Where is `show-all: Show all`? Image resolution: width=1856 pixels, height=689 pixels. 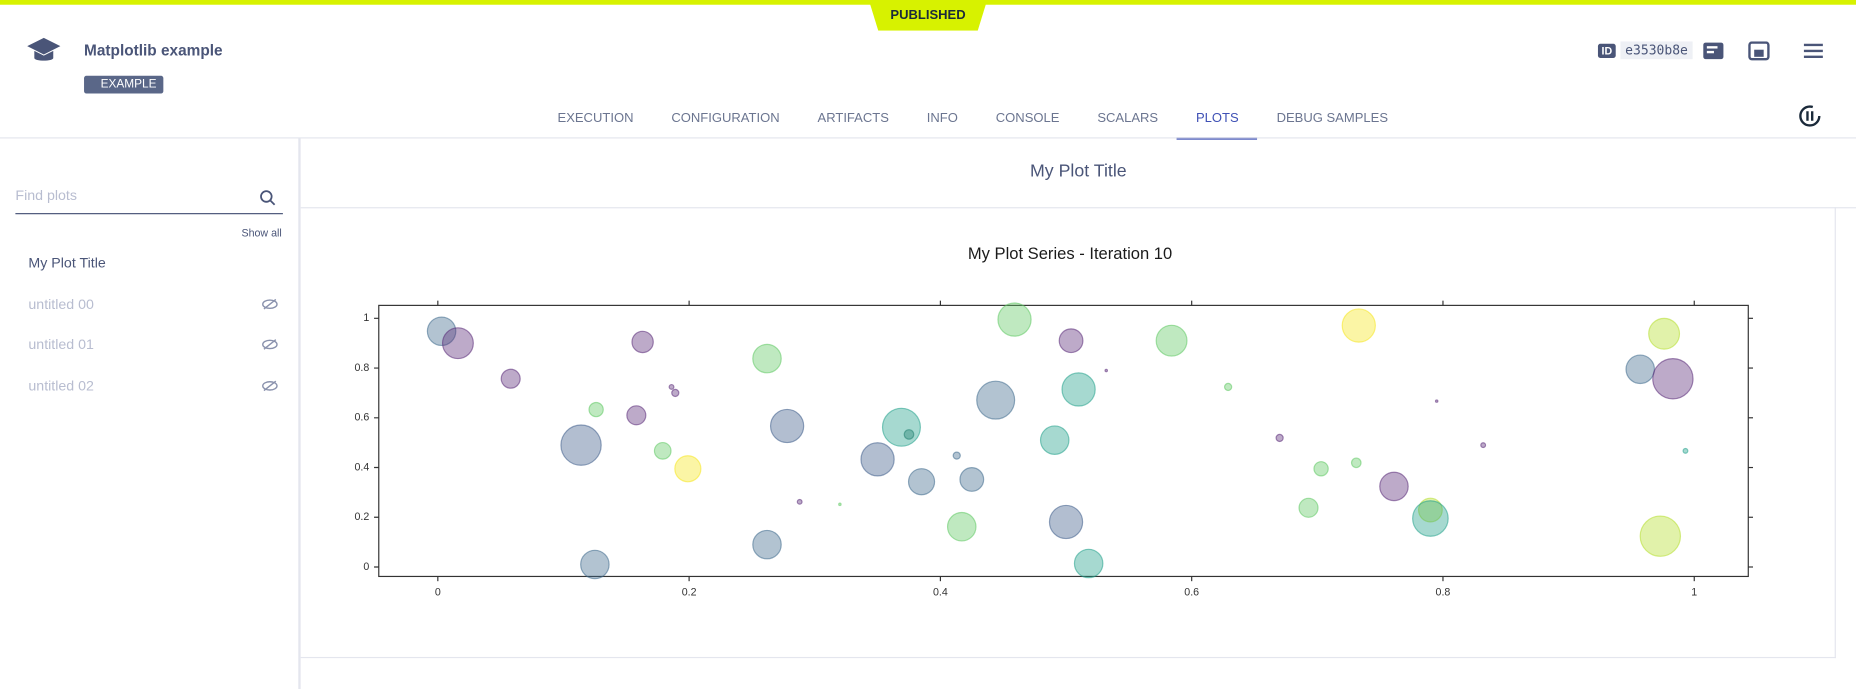 show-all: Show all is located at coordinates (261, 233).